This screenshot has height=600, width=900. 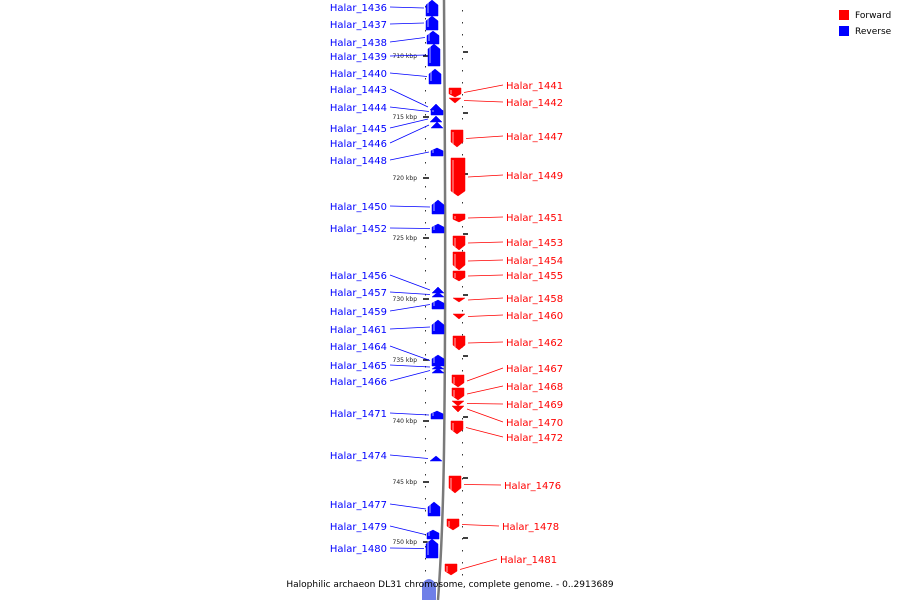 I want to click on reverse-gene-label: Halar_1457, so click(x=358, y=293).